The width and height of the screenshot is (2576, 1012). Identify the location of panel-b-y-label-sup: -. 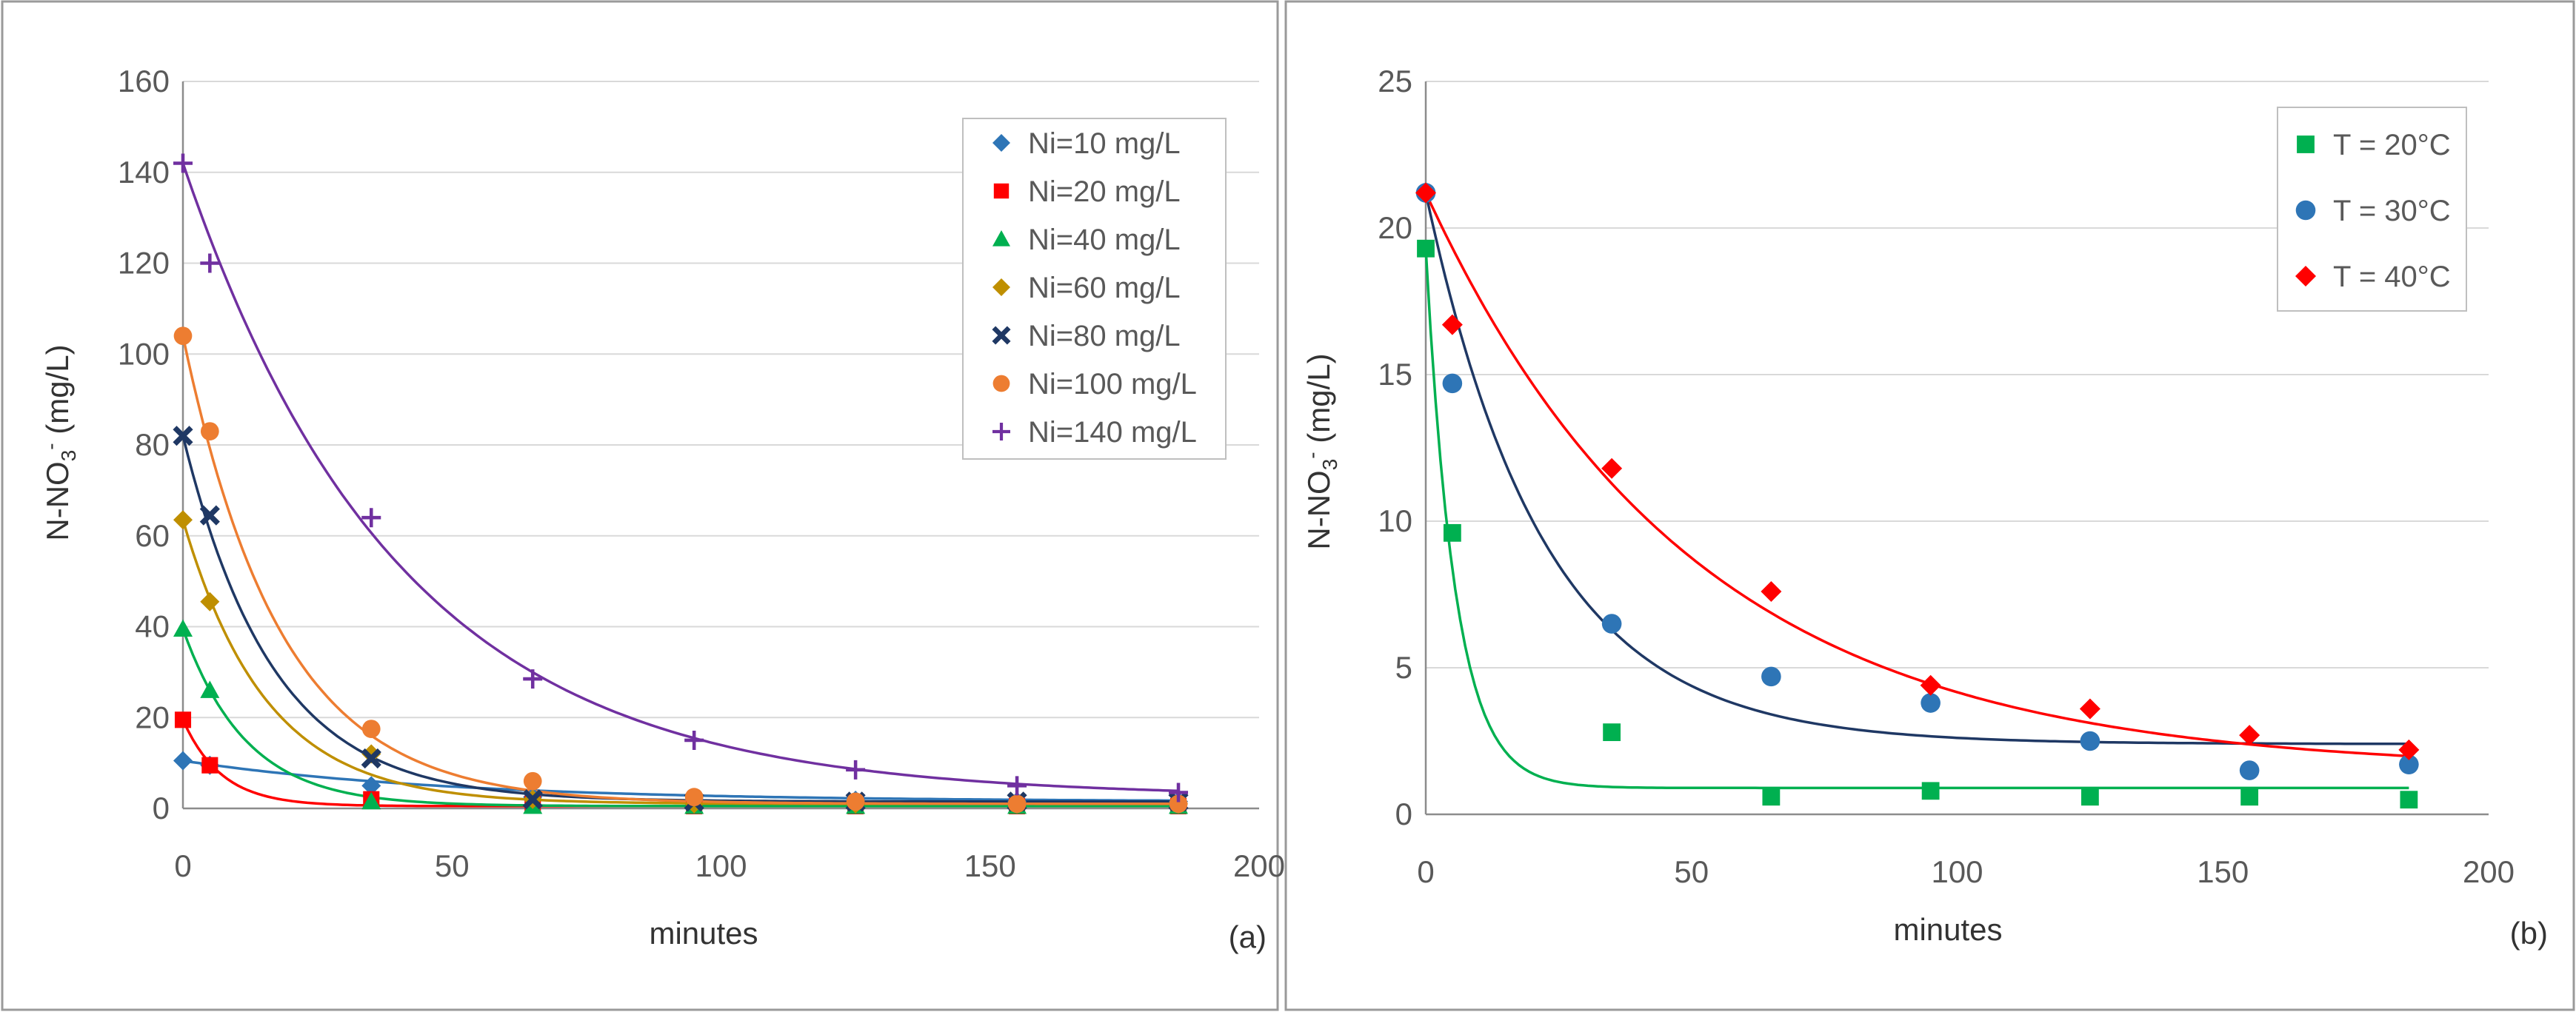
(1312, 455).